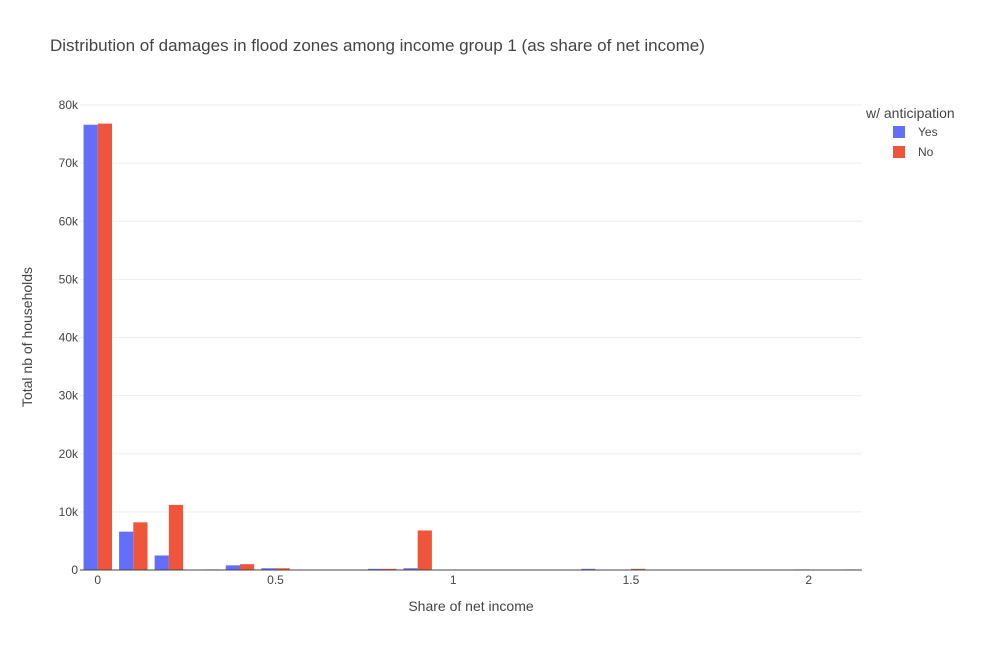 Image resolution: width=1000 pixels, height=650 pixels. Describe the element at coordinates (471, 606) in the screenshot. I see `x-axis-title: Share of net income` at that location.